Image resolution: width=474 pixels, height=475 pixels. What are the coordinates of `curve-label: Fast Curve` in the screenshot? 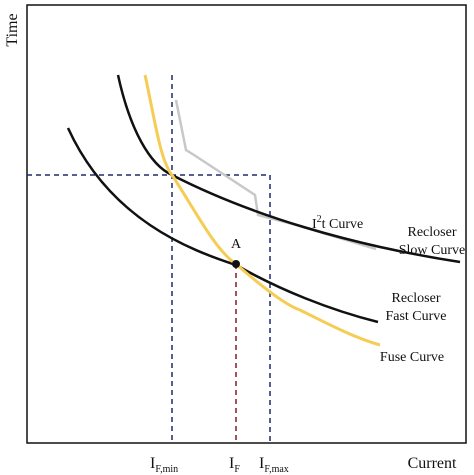 It's located at (415, 316).